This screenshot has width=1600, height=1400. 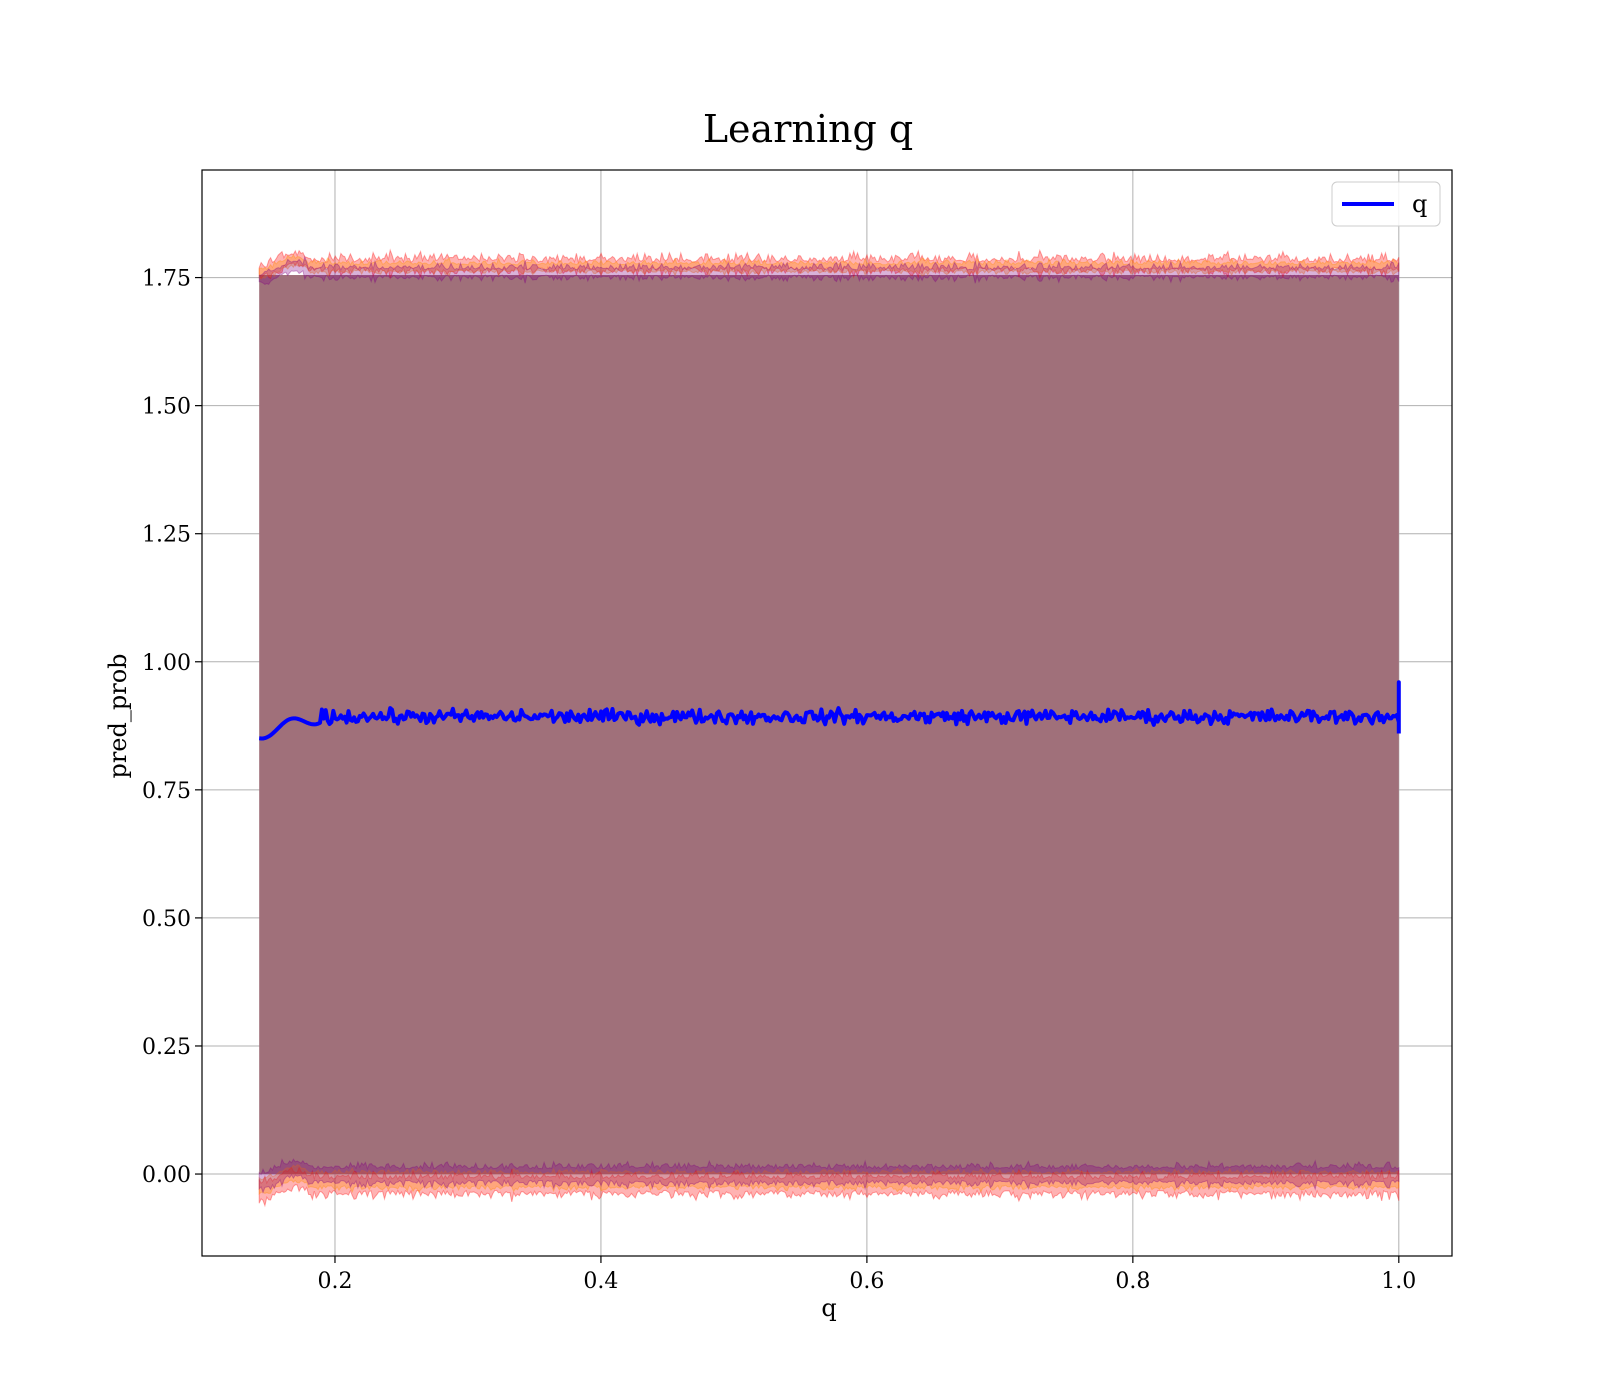 I want to click on y-tick-label: 0.25, so click(x=166, y=1047).